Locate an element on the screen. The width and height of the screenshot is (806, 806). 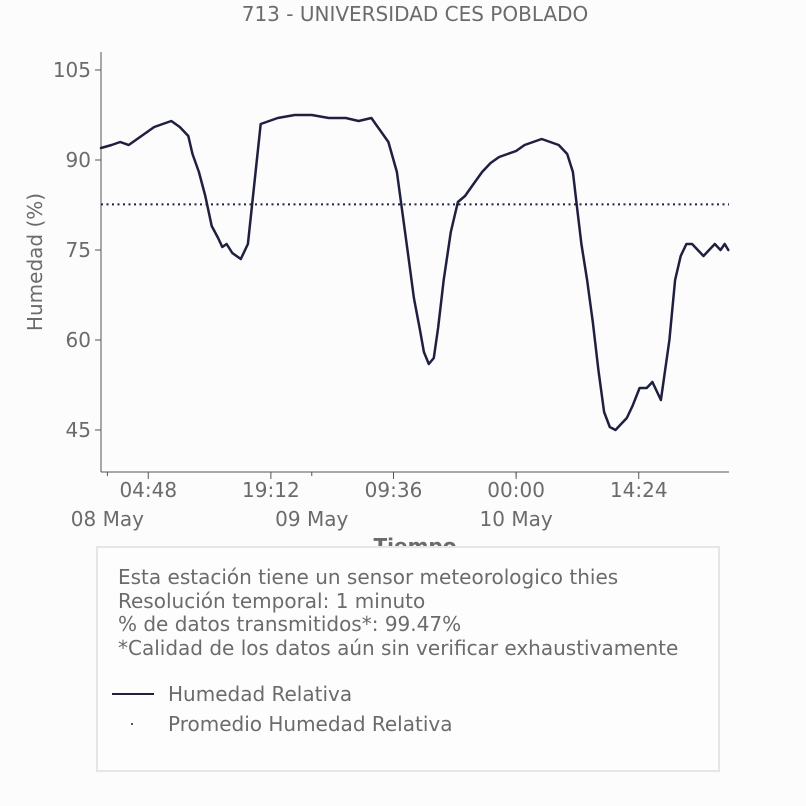
y-tick-label: 45 is located at coordinates (78, 430).